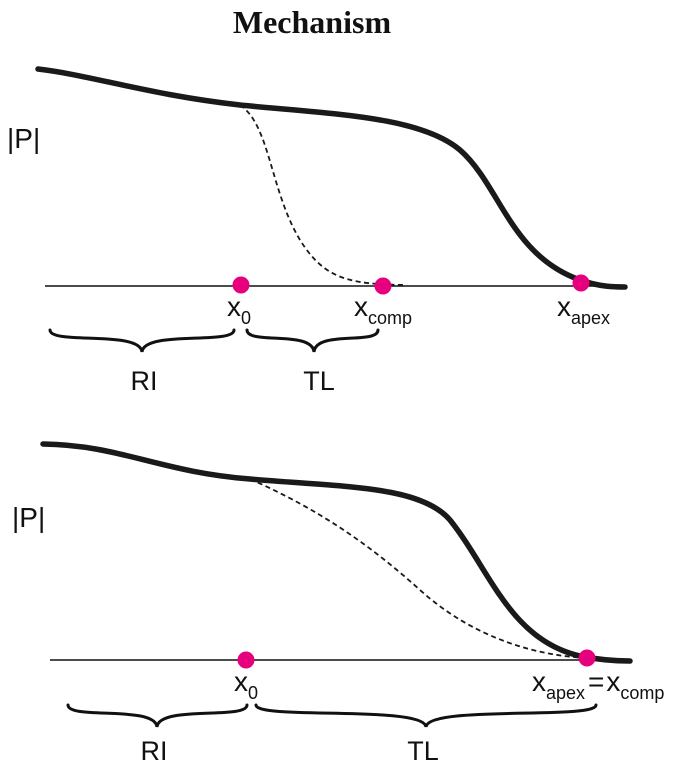  Describe the element at coordinates (312, 22) in the screenshot. I see `diagram-title: Mechanism` at that location.